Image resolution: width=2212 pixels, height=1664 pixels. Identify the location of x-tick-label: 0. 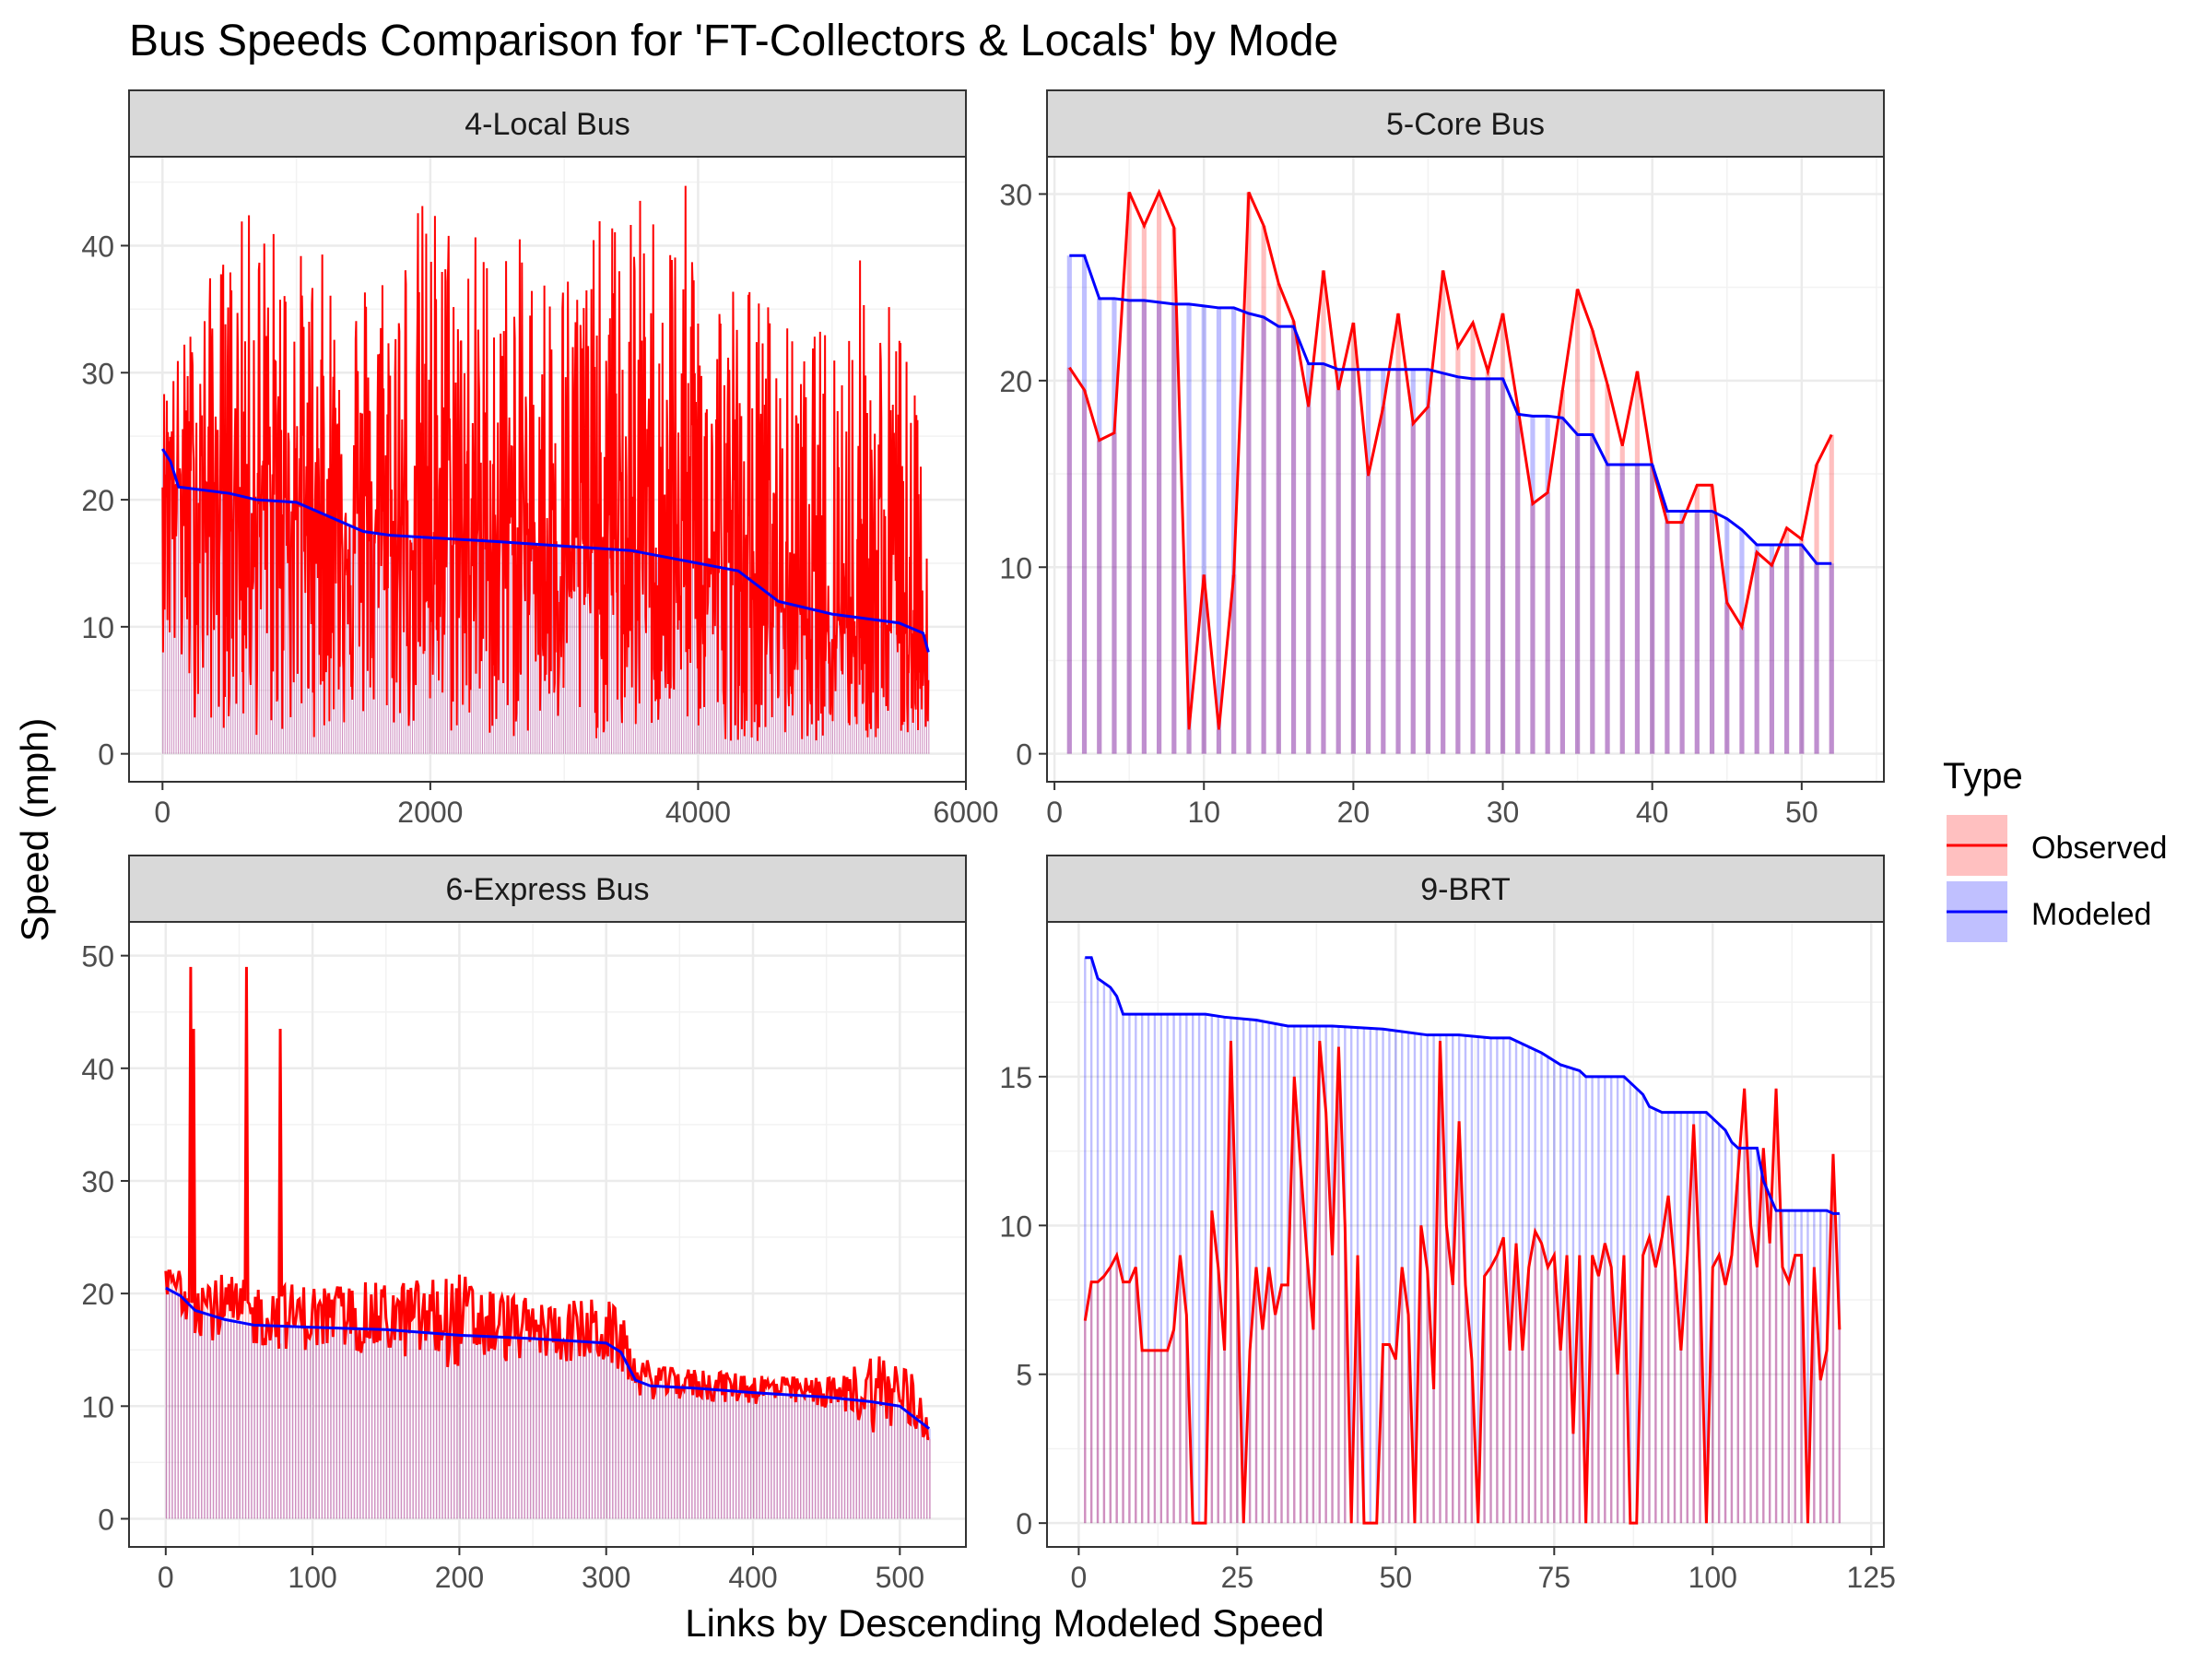
(1054, 812).